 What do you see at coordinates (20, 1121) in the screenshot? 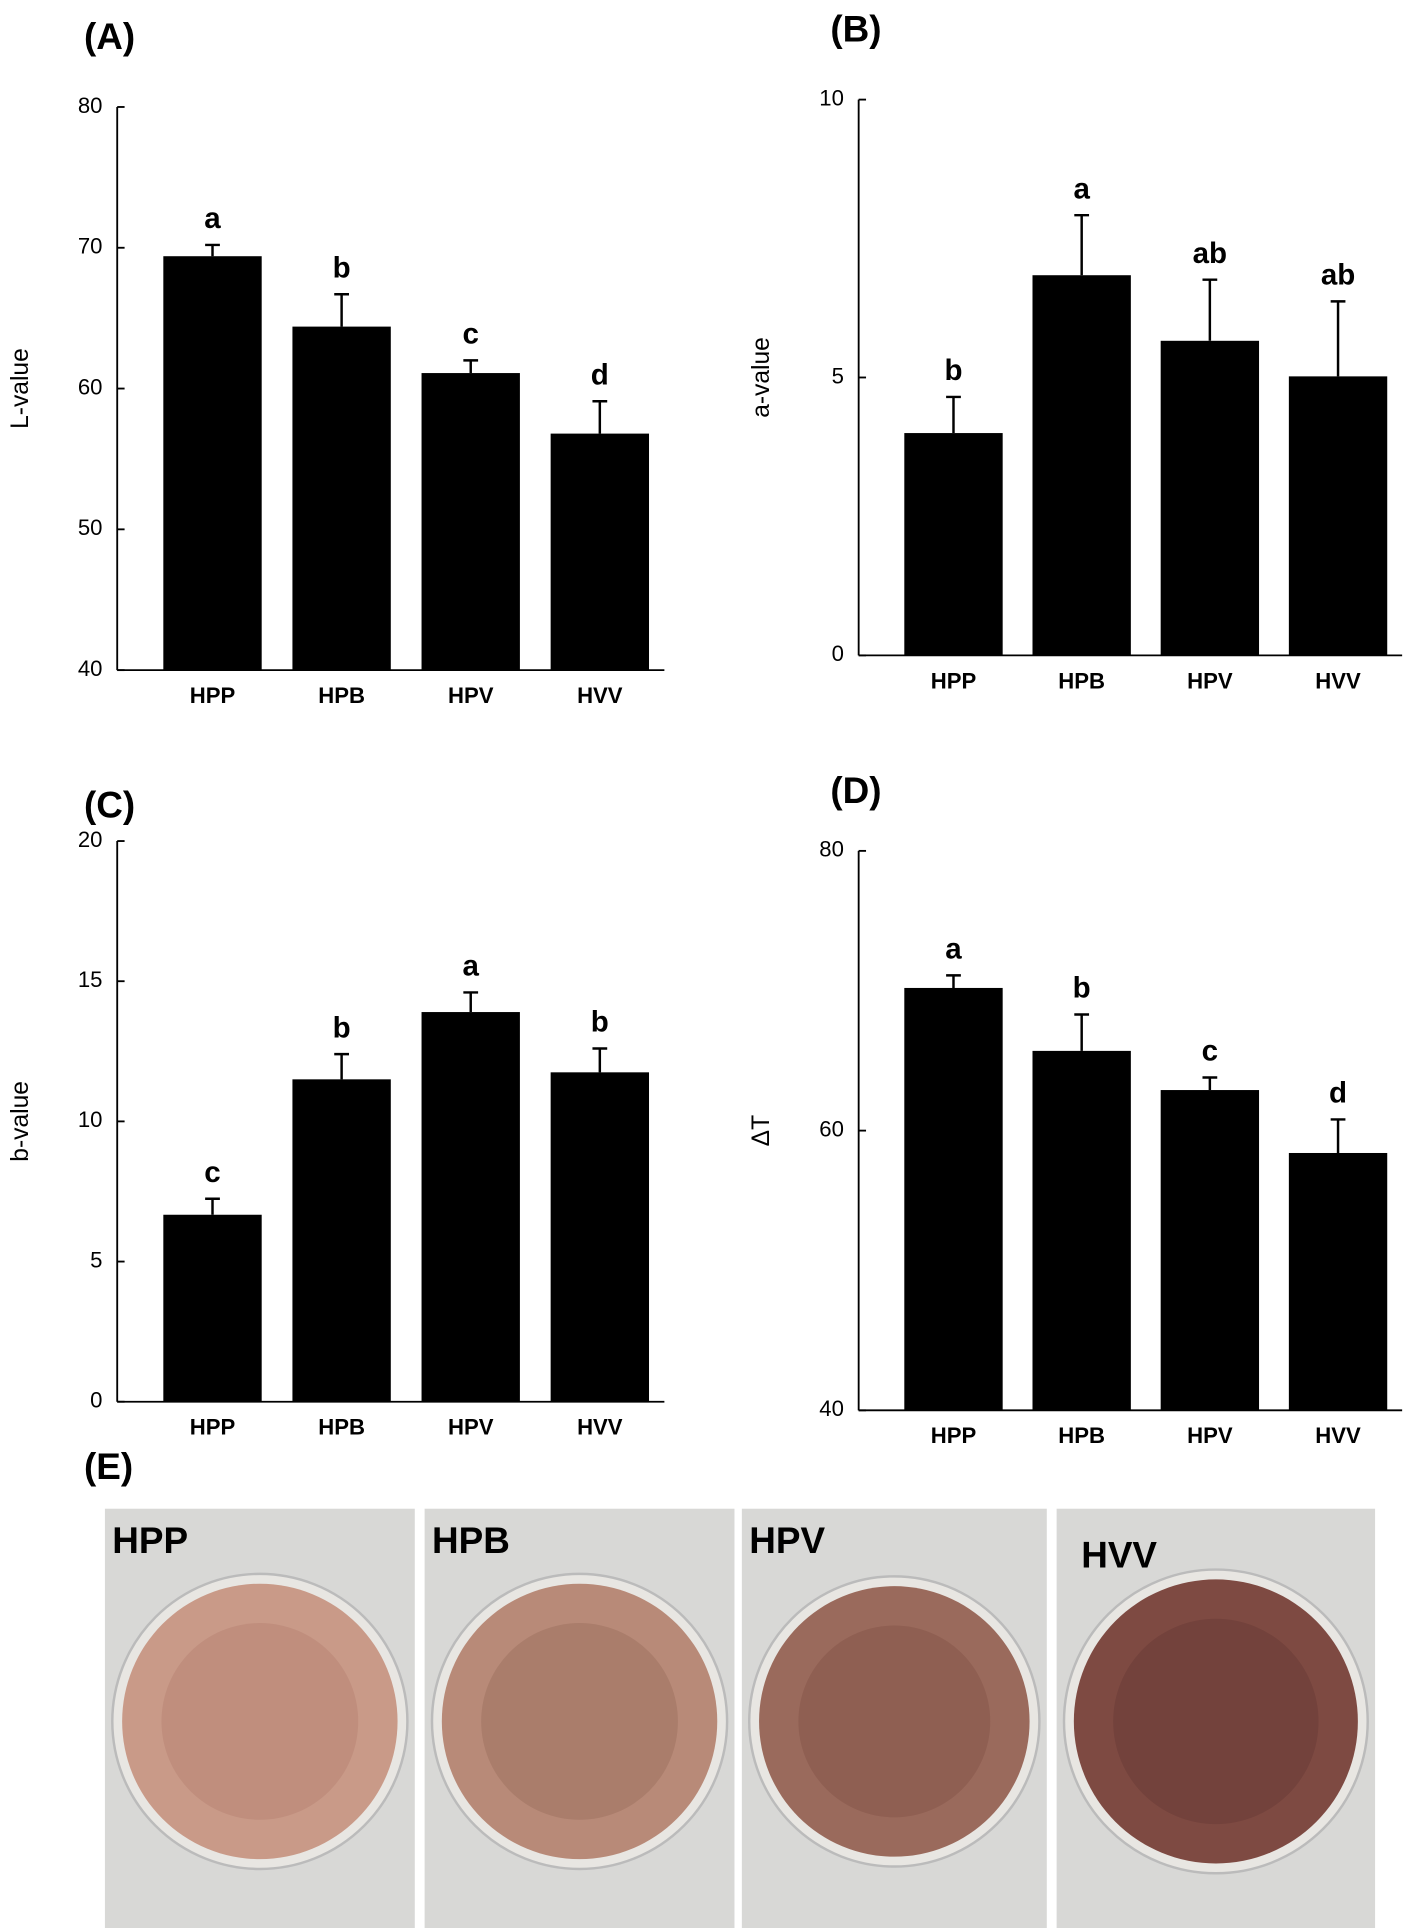
I see `y-axis-label: b-value` at bounding box center [20, 1121].